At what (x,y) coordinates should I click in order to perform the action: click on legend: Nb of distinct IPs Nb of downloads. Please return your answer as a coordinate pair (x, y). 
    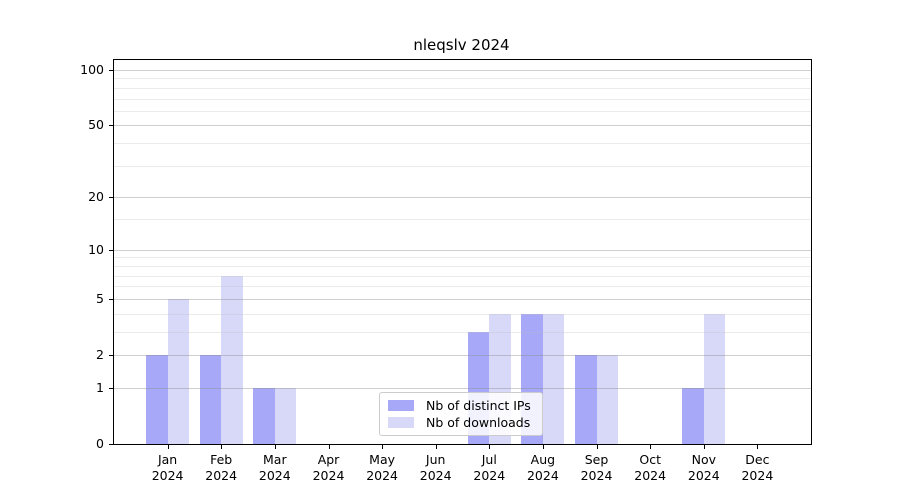
    Looking at the image, I should click on (461, 414).